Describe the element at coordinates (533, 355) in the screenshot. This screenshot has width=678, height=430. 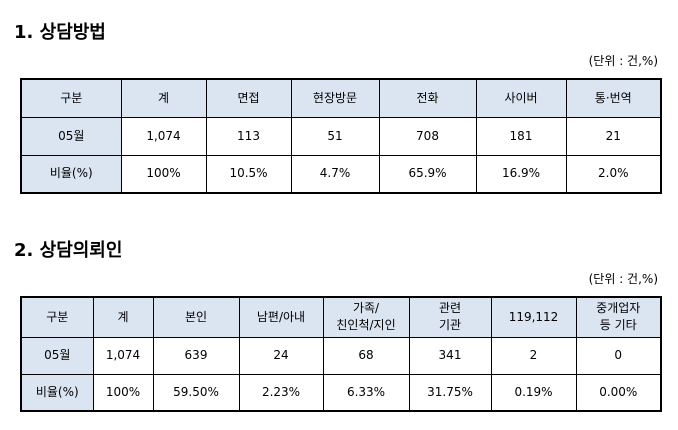
I see `table-cell: 2` at that location.